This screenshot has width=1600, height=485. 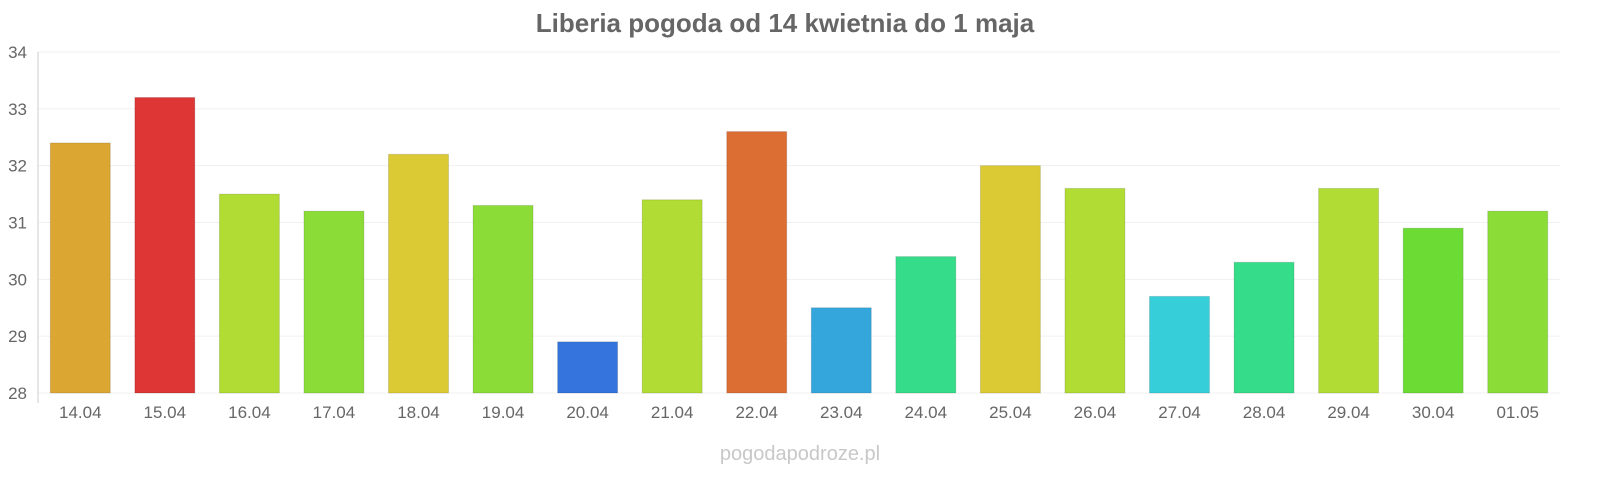 What do you see at coordinates (17, 109) in the screenshot?
I see `y-tick-label: 33` at bounding box center [17, 109].